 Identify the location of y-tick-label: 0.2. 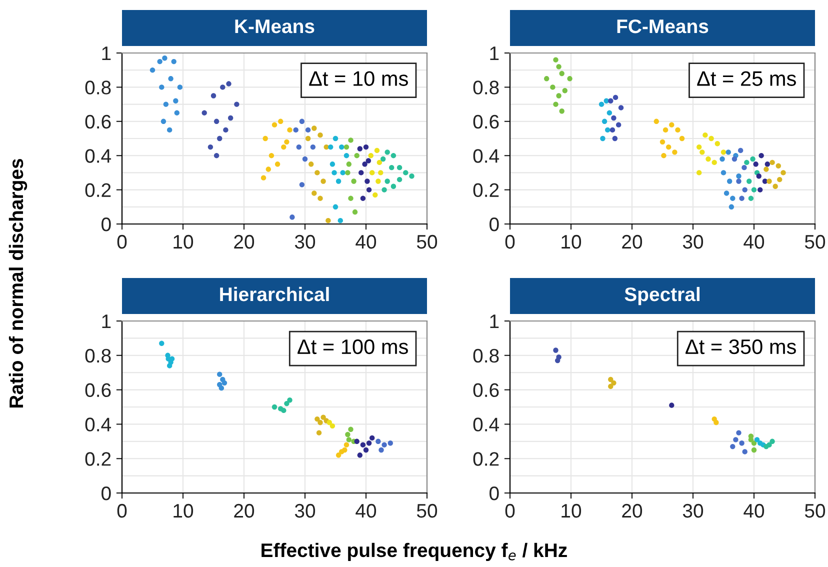
(486, 459).